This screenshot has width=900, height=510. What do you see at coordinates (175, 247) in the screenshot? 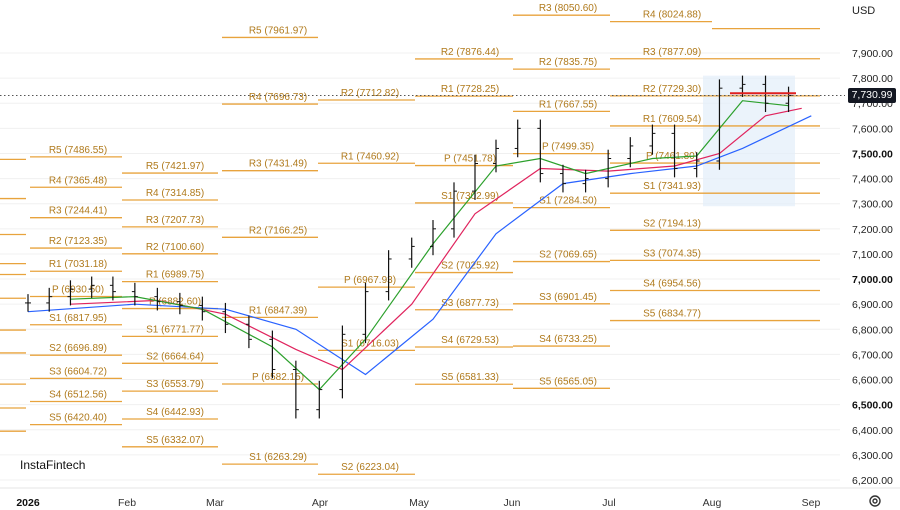
I see `pivot-label: R2 (7100.60)` at bounding box center [175, 247].